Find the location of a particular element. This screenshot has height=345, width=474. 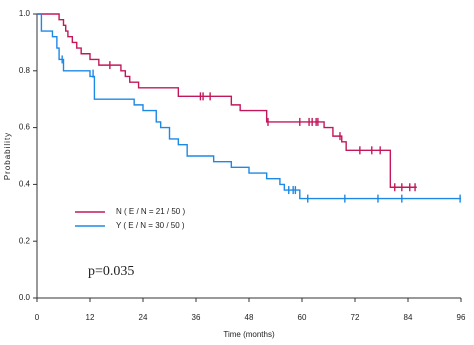

y-tick-label: 0.8 is located at coordinates (25, 70).